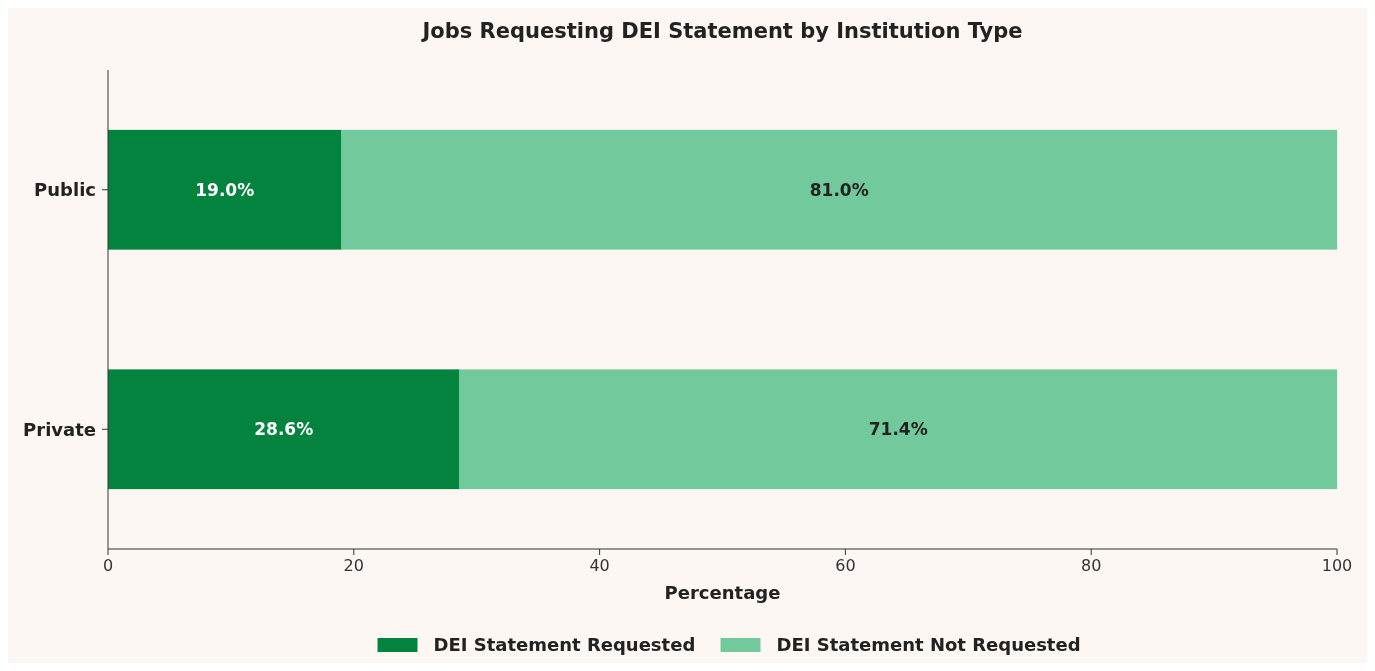 The height and width of the screenshot is (671, 1375). I want to click on chart-title: Jobs Requesting DEI Statement by Institution Type, so click(721, 31).